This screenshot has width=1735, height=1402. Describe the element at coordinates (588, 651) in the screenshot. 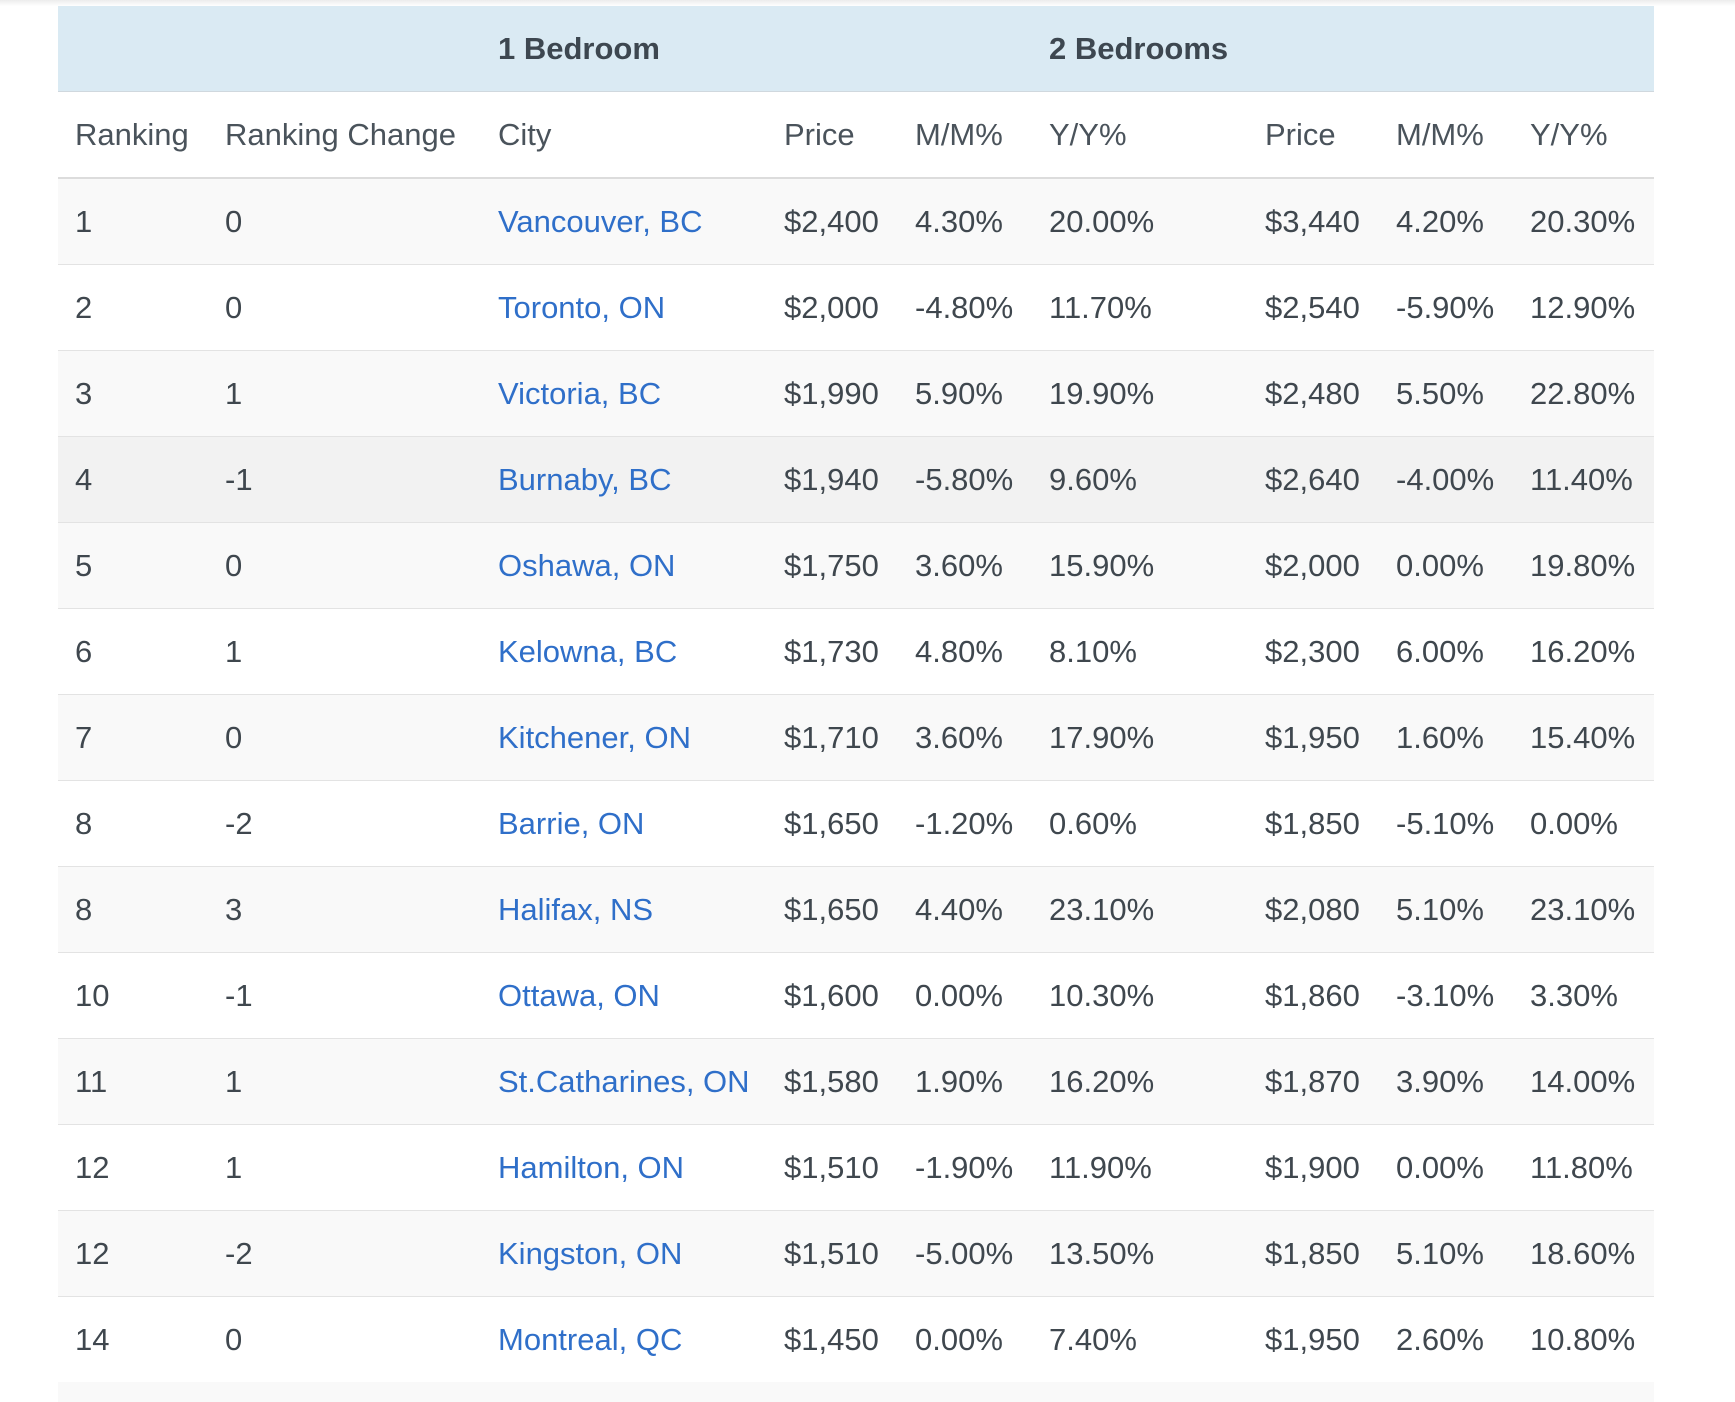

I see `city-link: Kelowna, BC` at that location.